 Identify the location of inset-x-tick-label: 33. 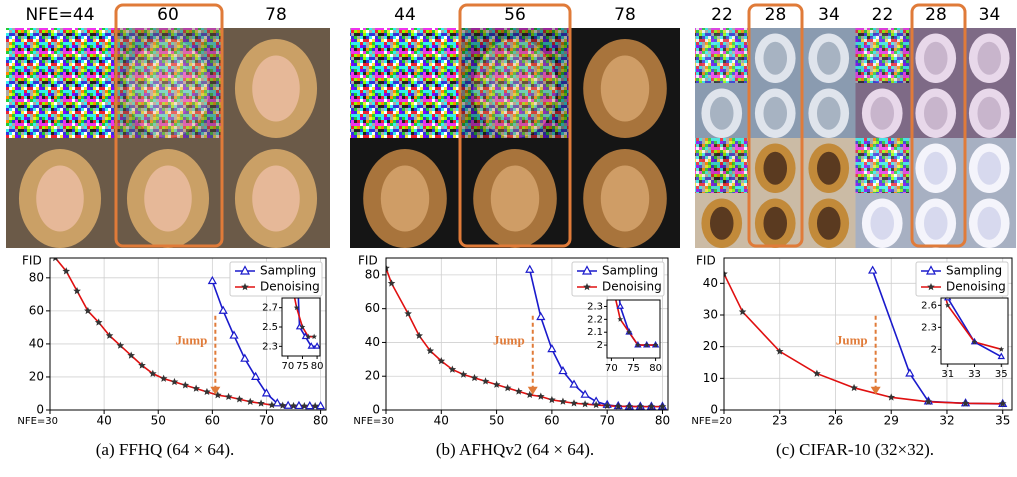
(974, 374).